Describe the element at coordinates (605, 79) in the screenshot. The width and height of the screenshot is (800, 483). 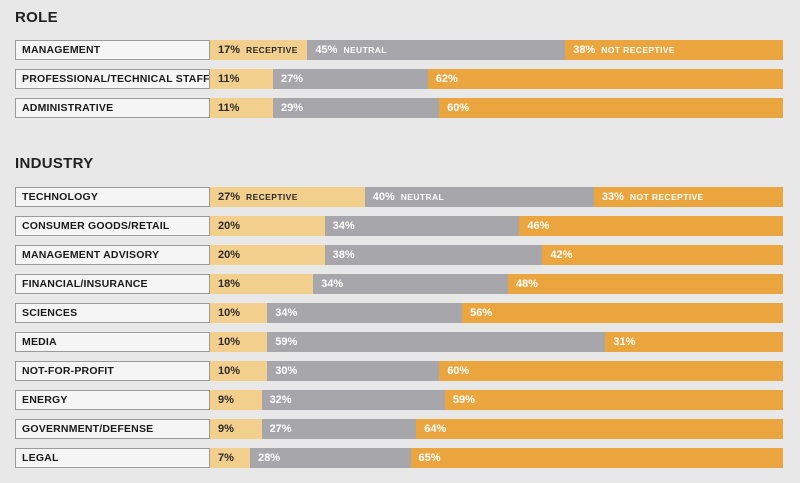
I see `bar-segment-notrec: 62%` at that location.